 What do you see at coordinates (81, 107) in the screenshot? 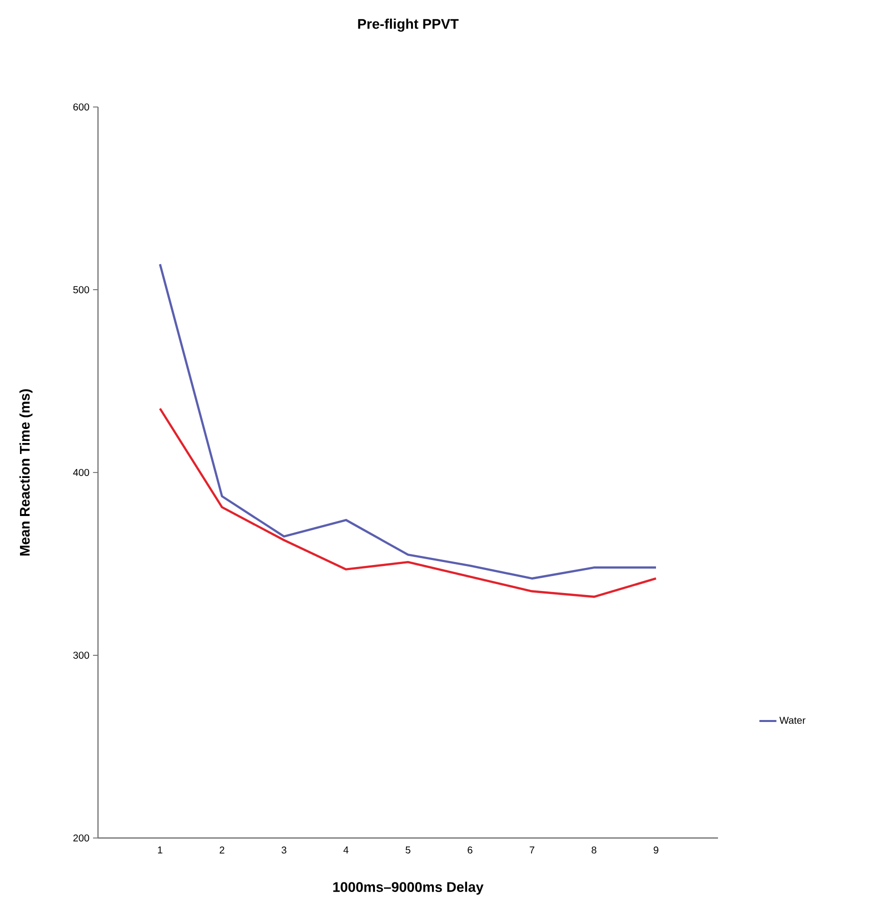
I see `y-tick-label: 600` at bounding box center [81, 107].